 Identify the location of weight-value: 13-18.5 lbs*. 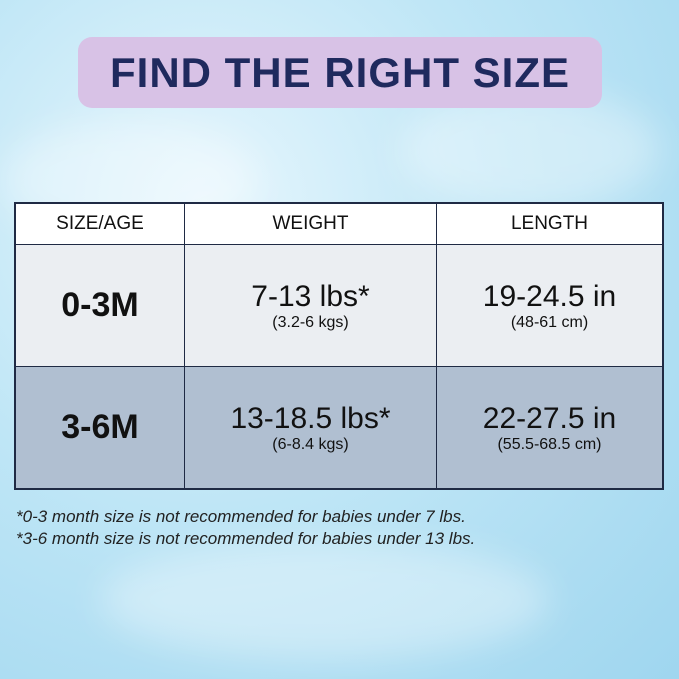
(310, 418).